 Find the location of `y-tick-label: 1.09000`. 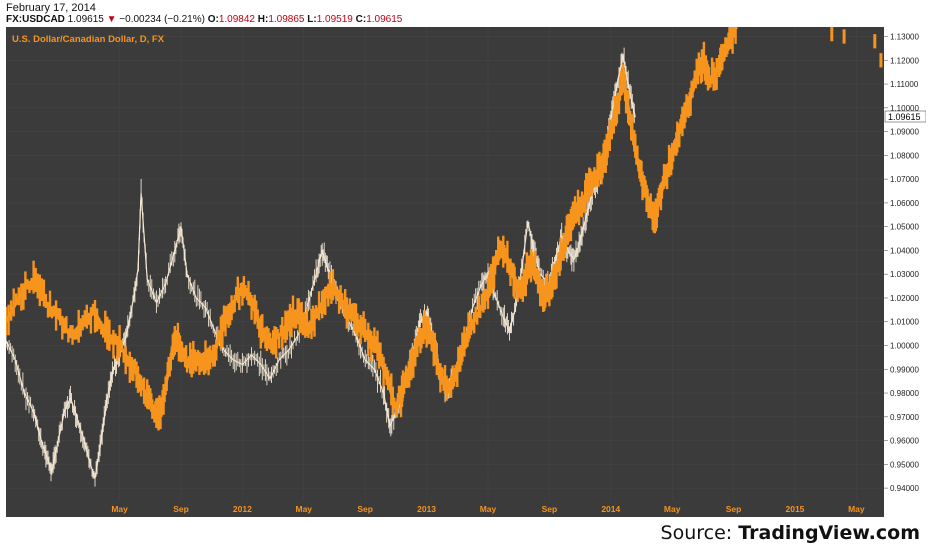

y-tick-label: 1.09000 is located at coordinates (904, 132).